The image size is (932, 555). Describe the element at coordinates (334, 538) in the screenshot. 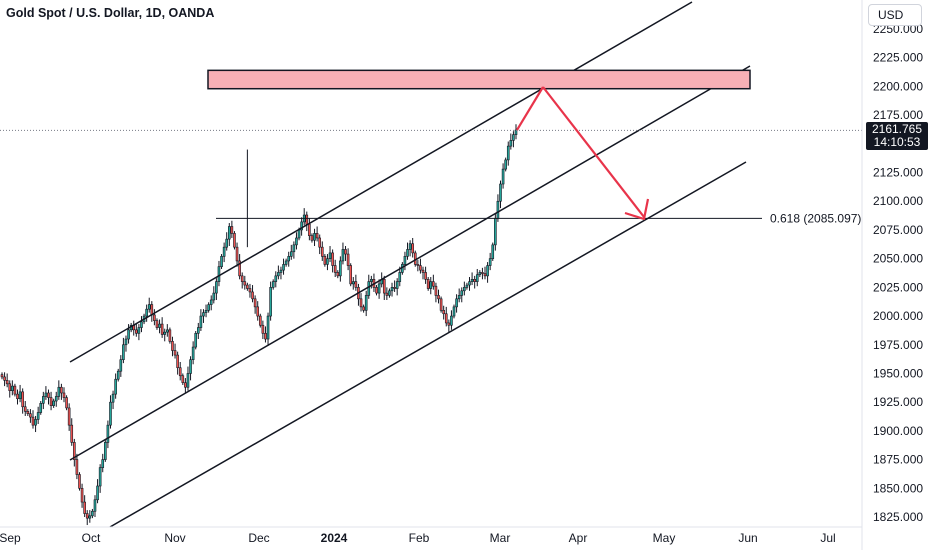

I see `time-tick-label: 2024` at that location.